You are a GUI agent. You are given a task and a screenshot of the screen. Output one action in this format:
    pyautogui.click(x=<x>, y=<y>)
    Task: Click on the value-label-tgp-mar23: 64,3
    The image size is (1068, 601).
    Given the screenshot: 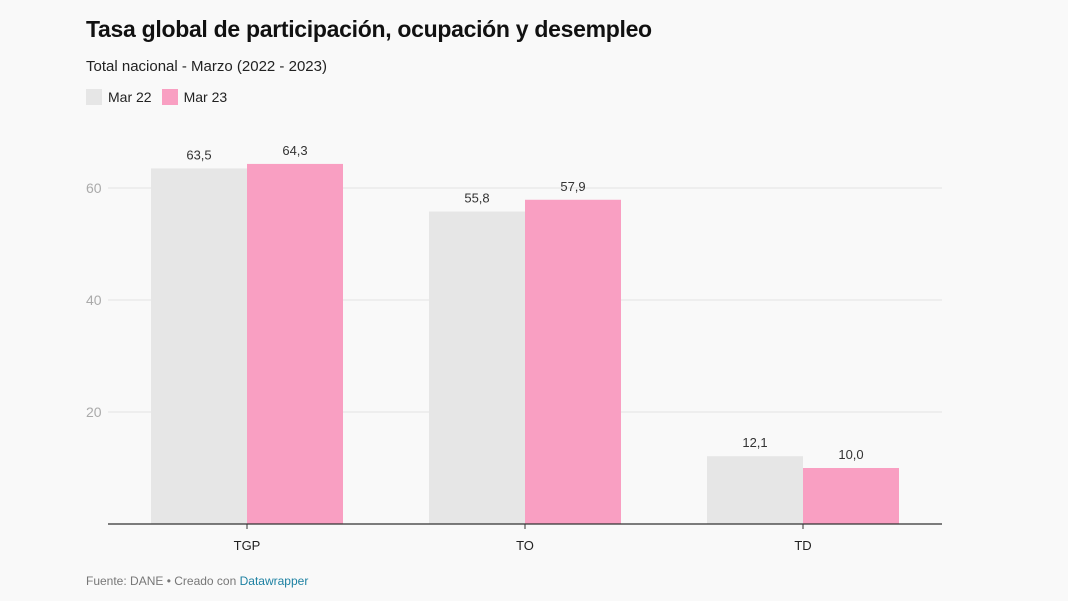 What is the action you would take?
    pyautogui.click(x=294, y=150)
    